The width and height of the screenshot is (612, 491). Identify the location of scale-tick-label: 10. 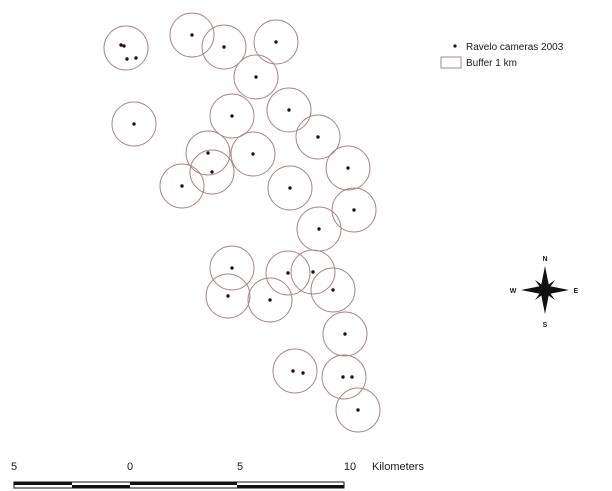
(350, 467).